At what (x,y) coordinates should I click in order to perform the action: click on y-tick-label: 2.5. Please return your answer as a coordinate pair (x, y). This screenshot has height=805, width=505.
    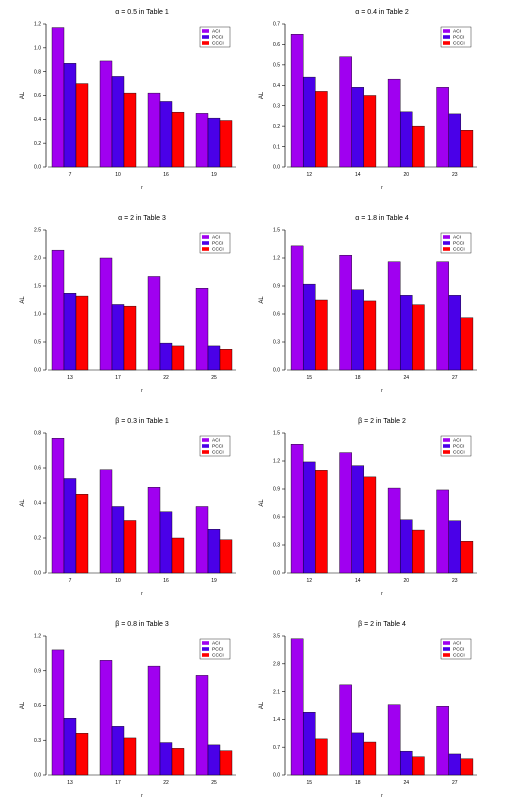
    Looking at the image, I should click on (37, 231).